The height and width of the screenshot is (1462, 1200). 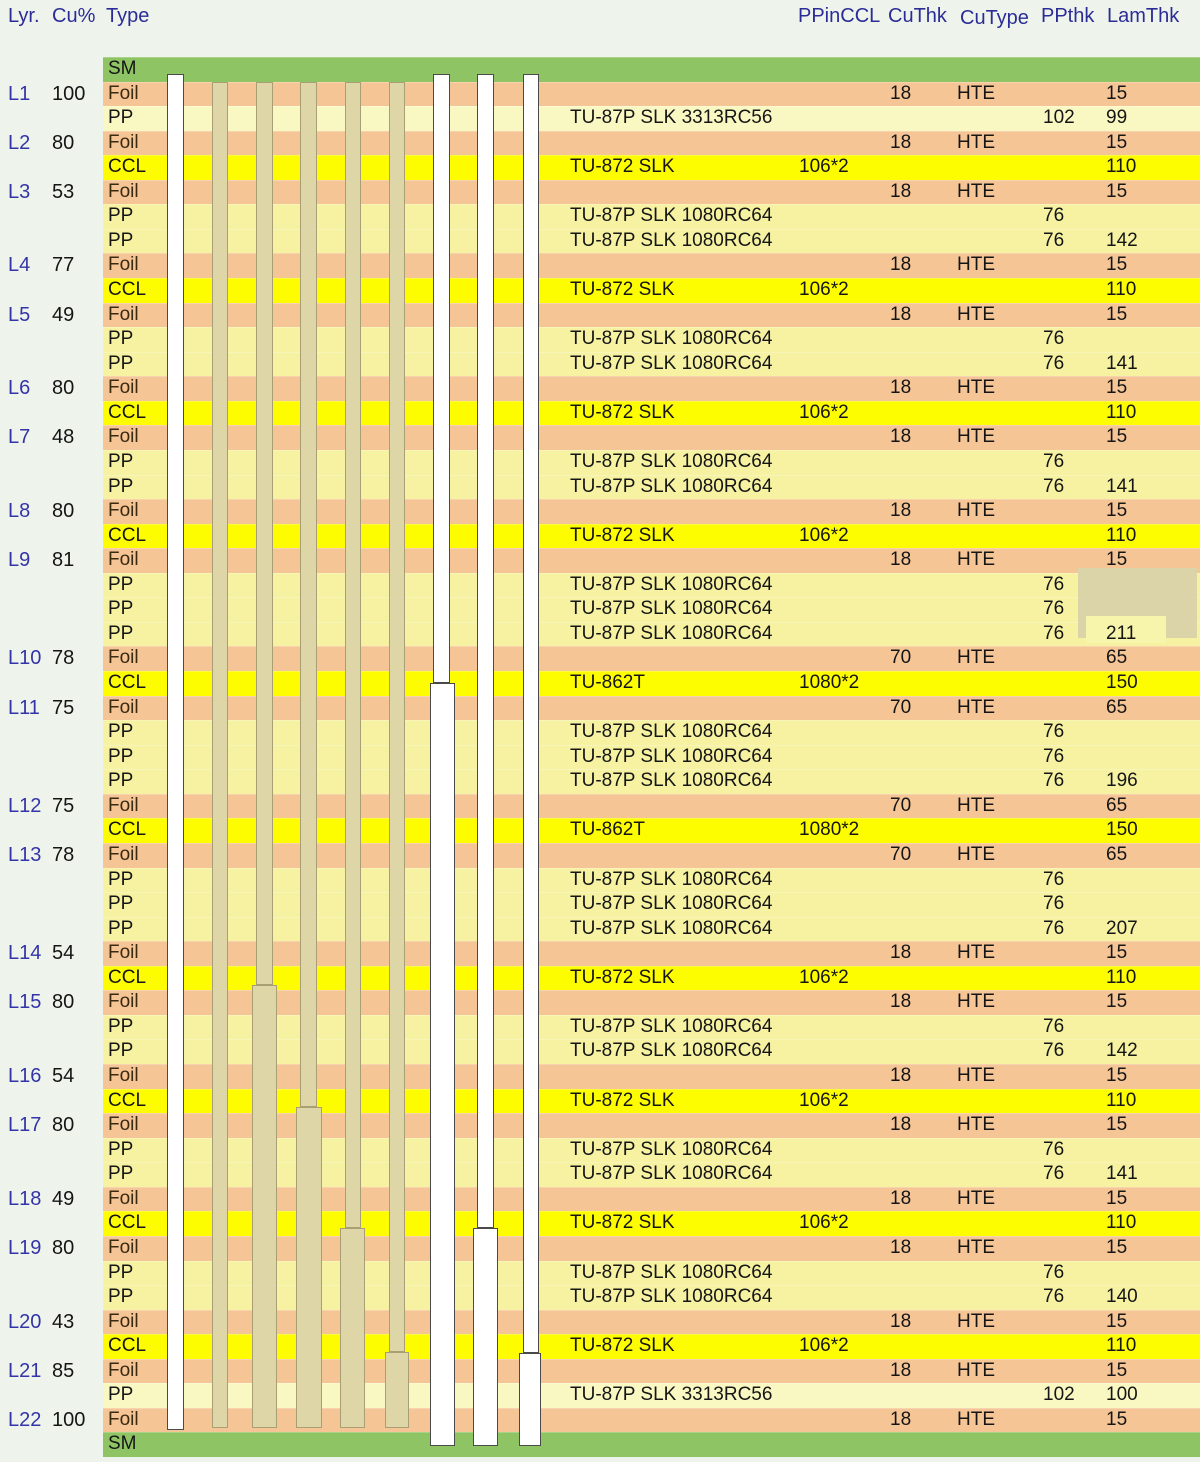 What do you see at coordinates (651, 757) in the screenshot?
I see `stackup-row-29-pp: PP TU-87P SLK 1080RC64 76` at bounding box center [651, 757].